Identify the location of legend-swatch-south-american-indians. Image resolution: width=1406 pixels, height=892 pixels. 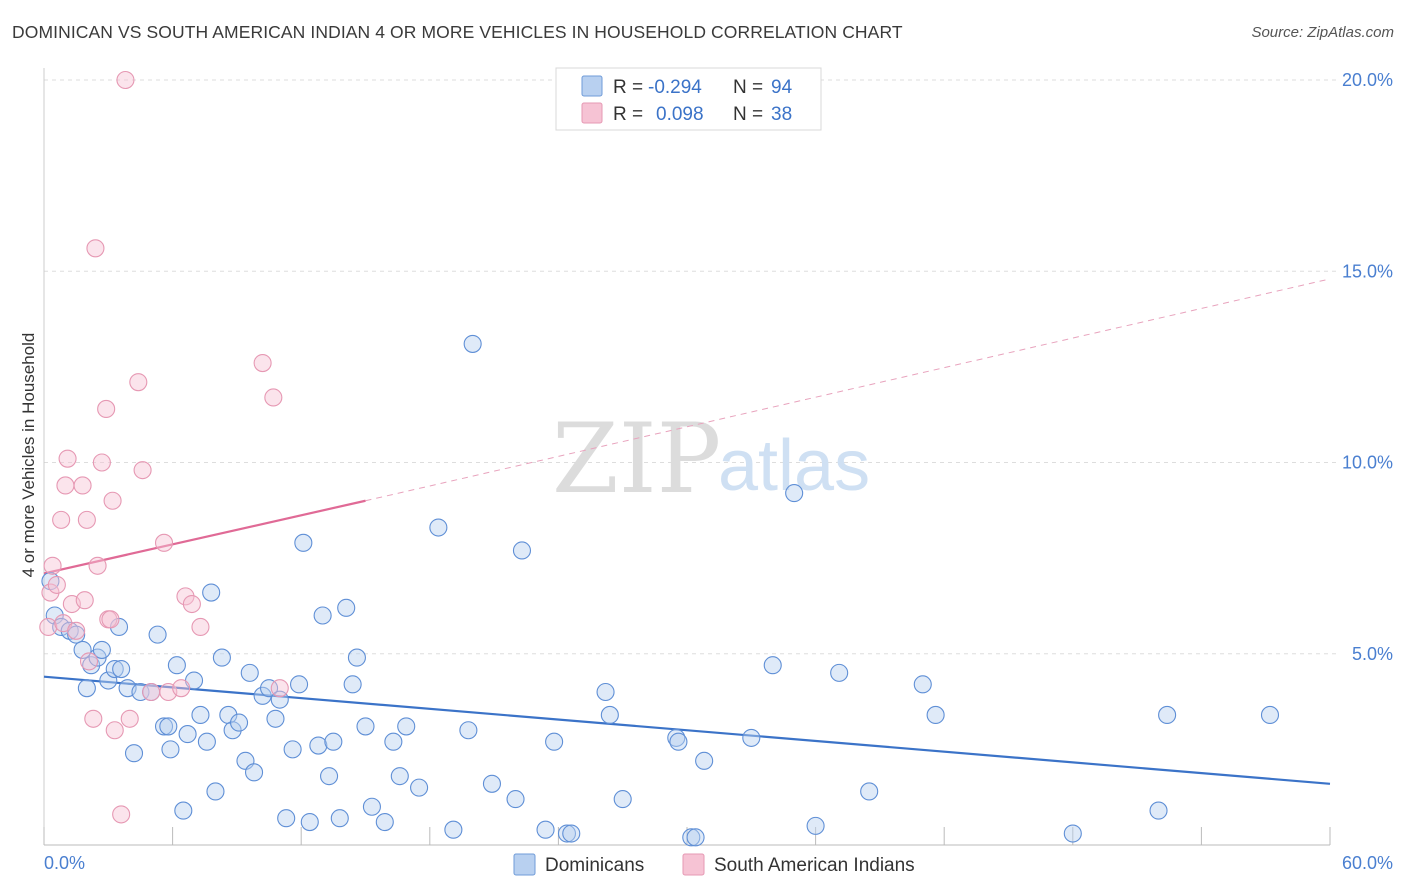
(592, 113).